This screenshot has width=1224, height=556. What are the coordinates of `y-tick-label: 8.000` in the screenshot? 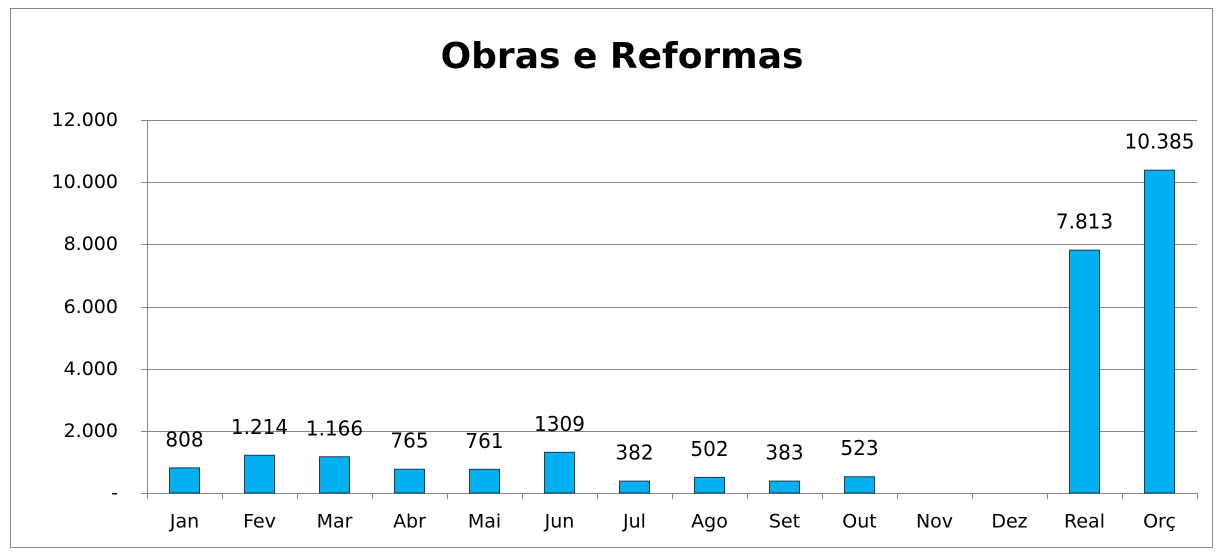 It's located at (91, 244).